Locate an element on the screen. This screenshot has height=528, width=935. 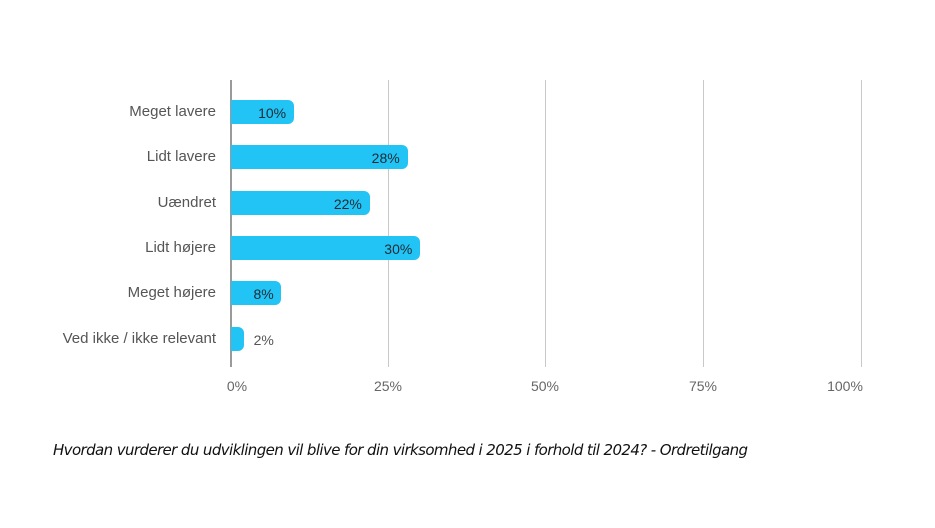
y-axis-line is located at coordinates (231, 223).